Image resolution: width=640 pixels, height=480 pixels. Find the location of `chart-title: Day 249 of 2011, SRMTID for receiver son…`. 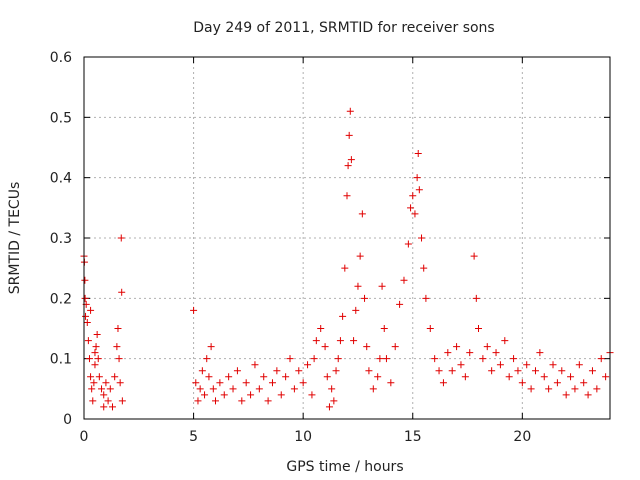

chart-title: Day 249 of 2011, SRMTID for receiver son… is located at coordinates (343, 28).